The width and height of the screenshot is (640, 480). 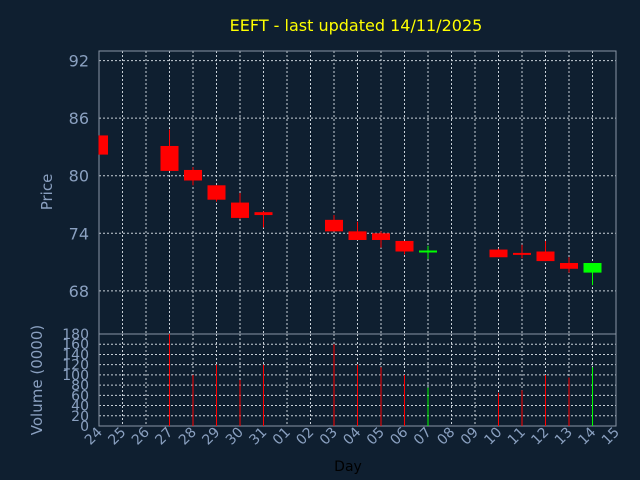 I want to click on volume-axis-label: Volume (0000), so click(x=37, y=380).